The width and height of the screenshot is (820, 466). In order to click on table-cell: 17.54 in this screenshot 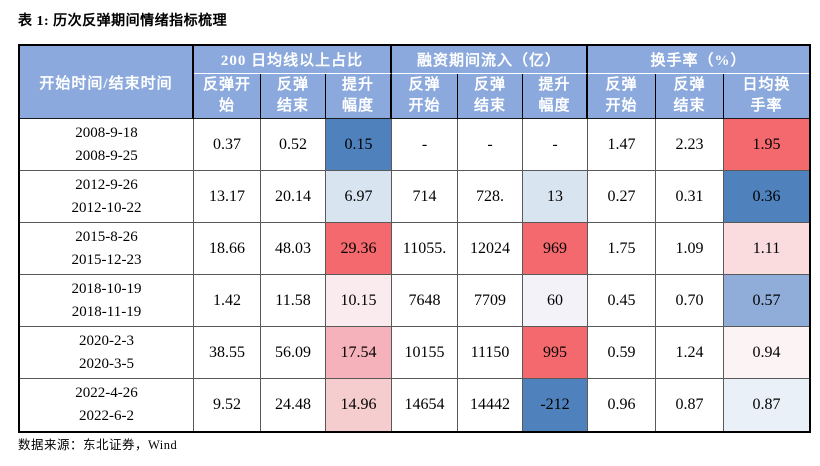, I will do `click(359, 353)`.